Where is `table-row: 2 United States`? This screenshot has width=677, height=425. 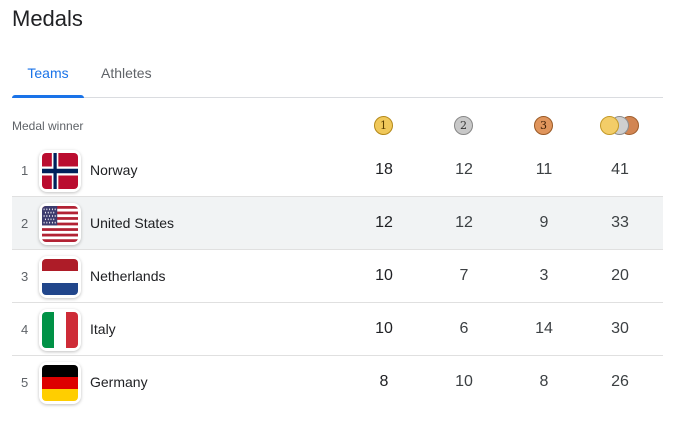
table-row: 2 United States is located at coordinates (337, 223).